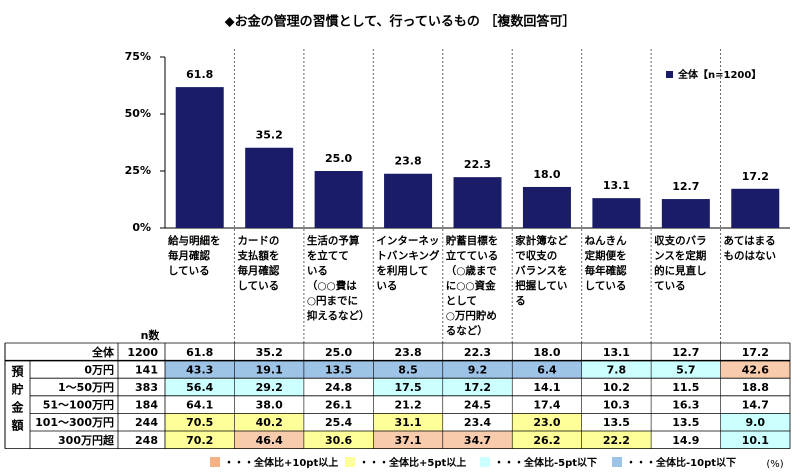 Image resolution: width=800 pixels, height=474 pixels. I want to click on category-label: あてはまる ものはない, so click(750, 248).